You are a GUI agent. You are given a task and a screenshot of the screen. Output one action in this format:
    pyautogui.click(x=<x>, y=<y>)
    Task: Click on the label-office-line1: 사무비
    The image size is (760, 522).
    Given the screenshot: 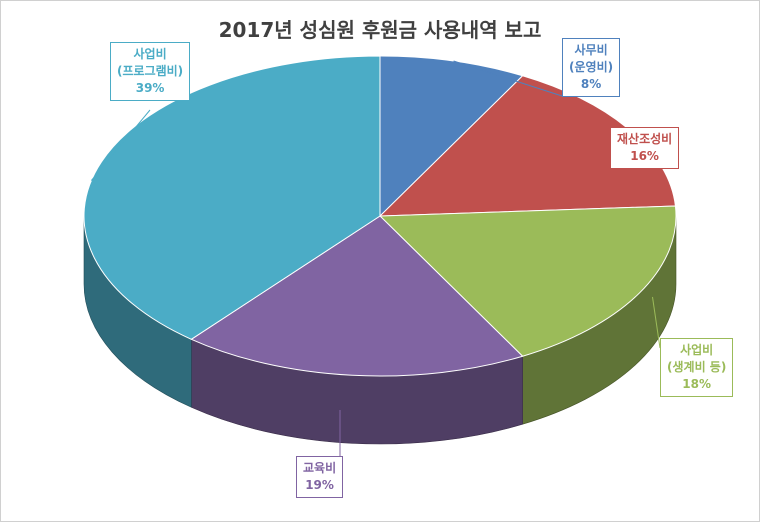 What is the action you would take?
    pyautogui.click(x=591, y=50)
    